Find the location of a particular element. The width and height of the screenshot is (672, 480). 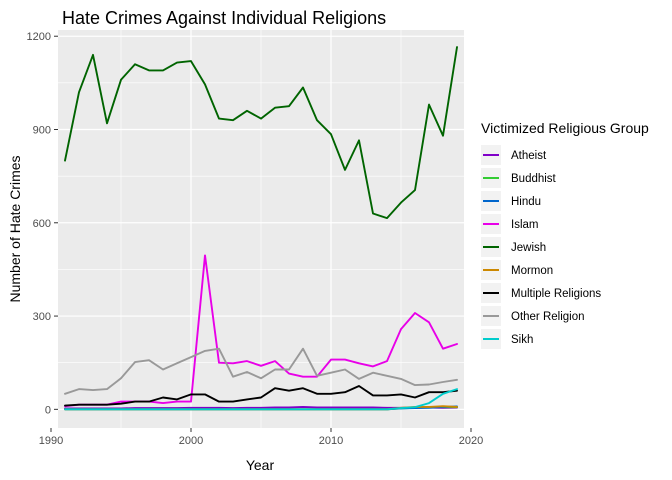

series-line-multiple-religions is located at coordinates (261, 396).